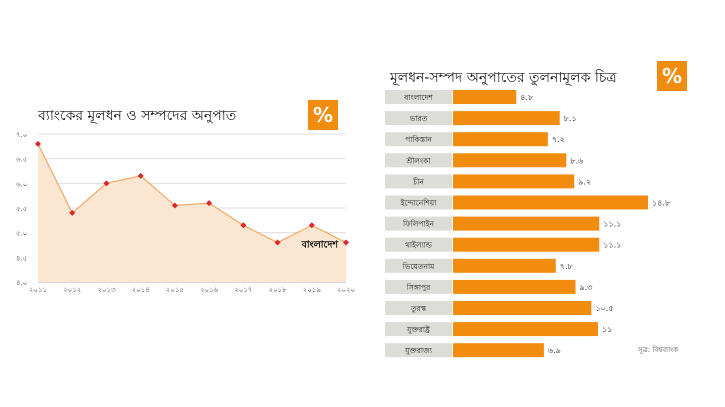 This screenshot has width=725, height=407. What do you see at coordinates (346, 290) in the screenshot?
I see `x-tick-label: ২০২০` at bounding box center [346, 290].